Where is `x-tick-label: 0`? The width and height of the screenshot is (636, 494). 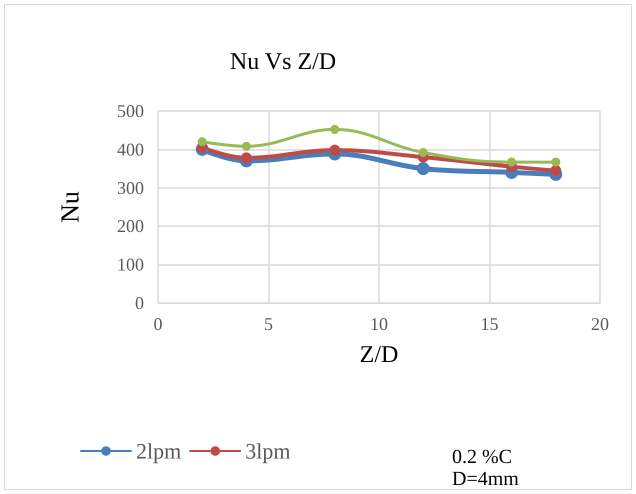
x-tick-label: 0 is located at coordinates (158, 324).